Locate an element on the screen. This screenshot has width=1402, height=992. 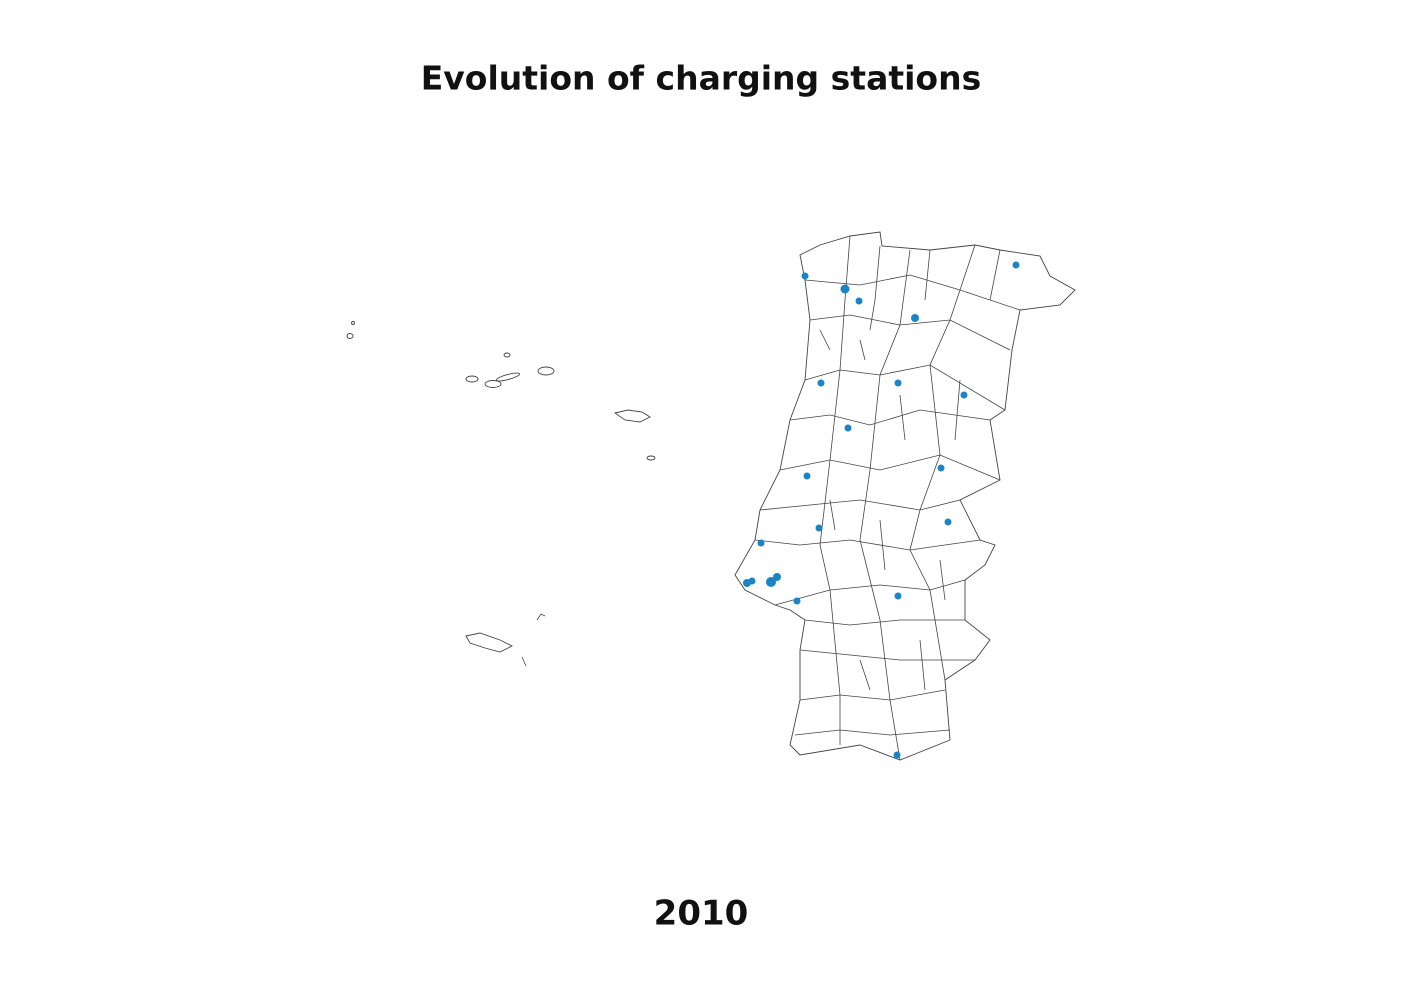
year-label: 2010 is located at coordinates (701, 914).